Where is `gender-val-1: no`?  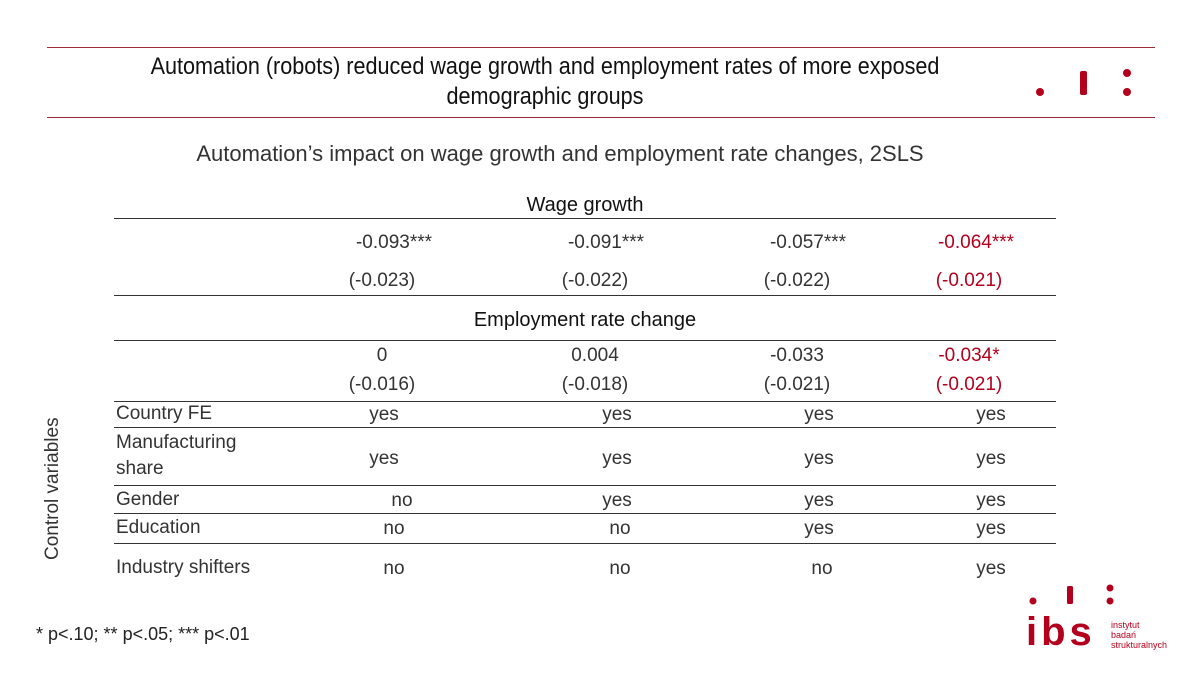
gender-val-1: no is located at coordinates (402, 500).